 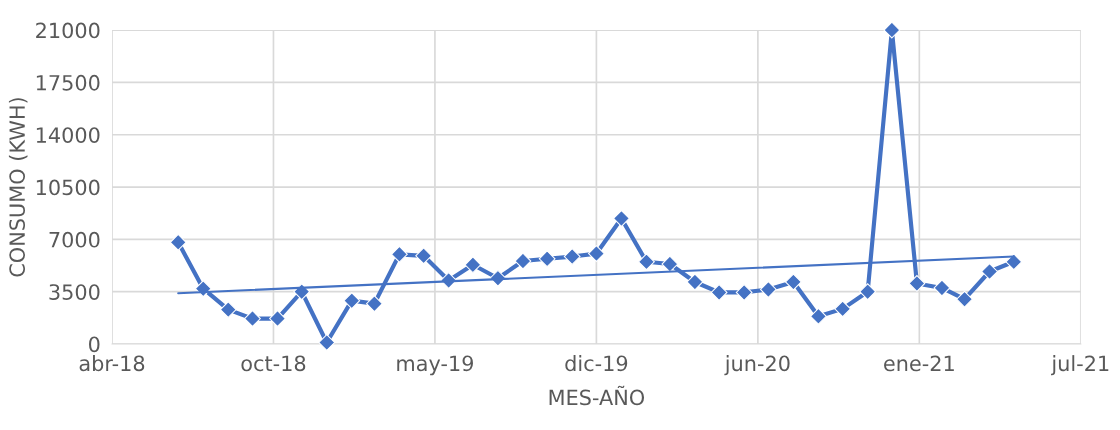 What do you see at coordinates (1080, 365) in the screenshot?
I see `x-tick-label: jul-21` at bounding box center [1080, 365].